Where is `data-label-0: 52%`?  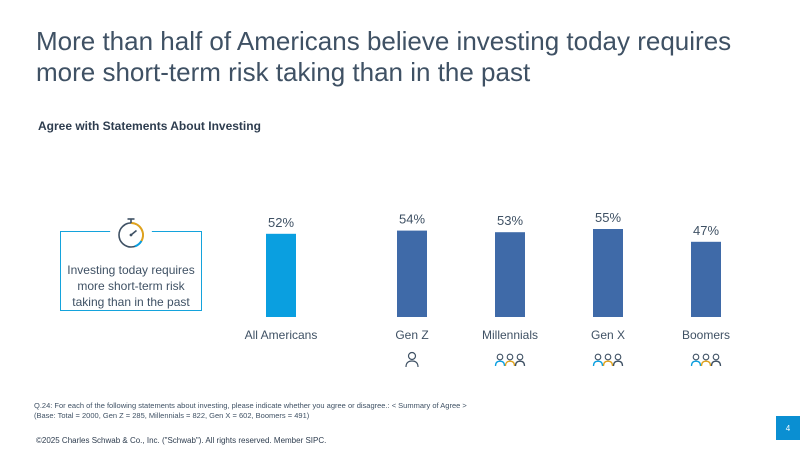
data-label-0: 52% is located at coordinates (281, 222).